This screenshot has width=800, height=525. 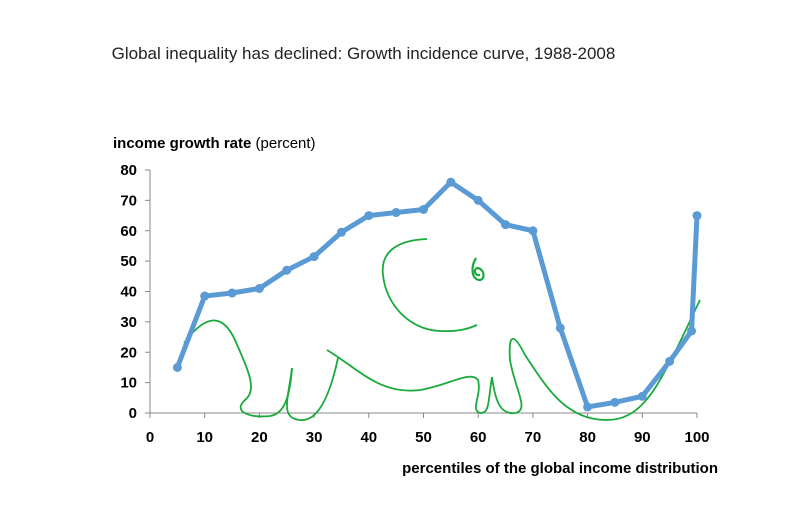 What do you see at coordinates (478, 269) in the screenshot?
I see `elephant-eye` at bounding box center [478, 269].